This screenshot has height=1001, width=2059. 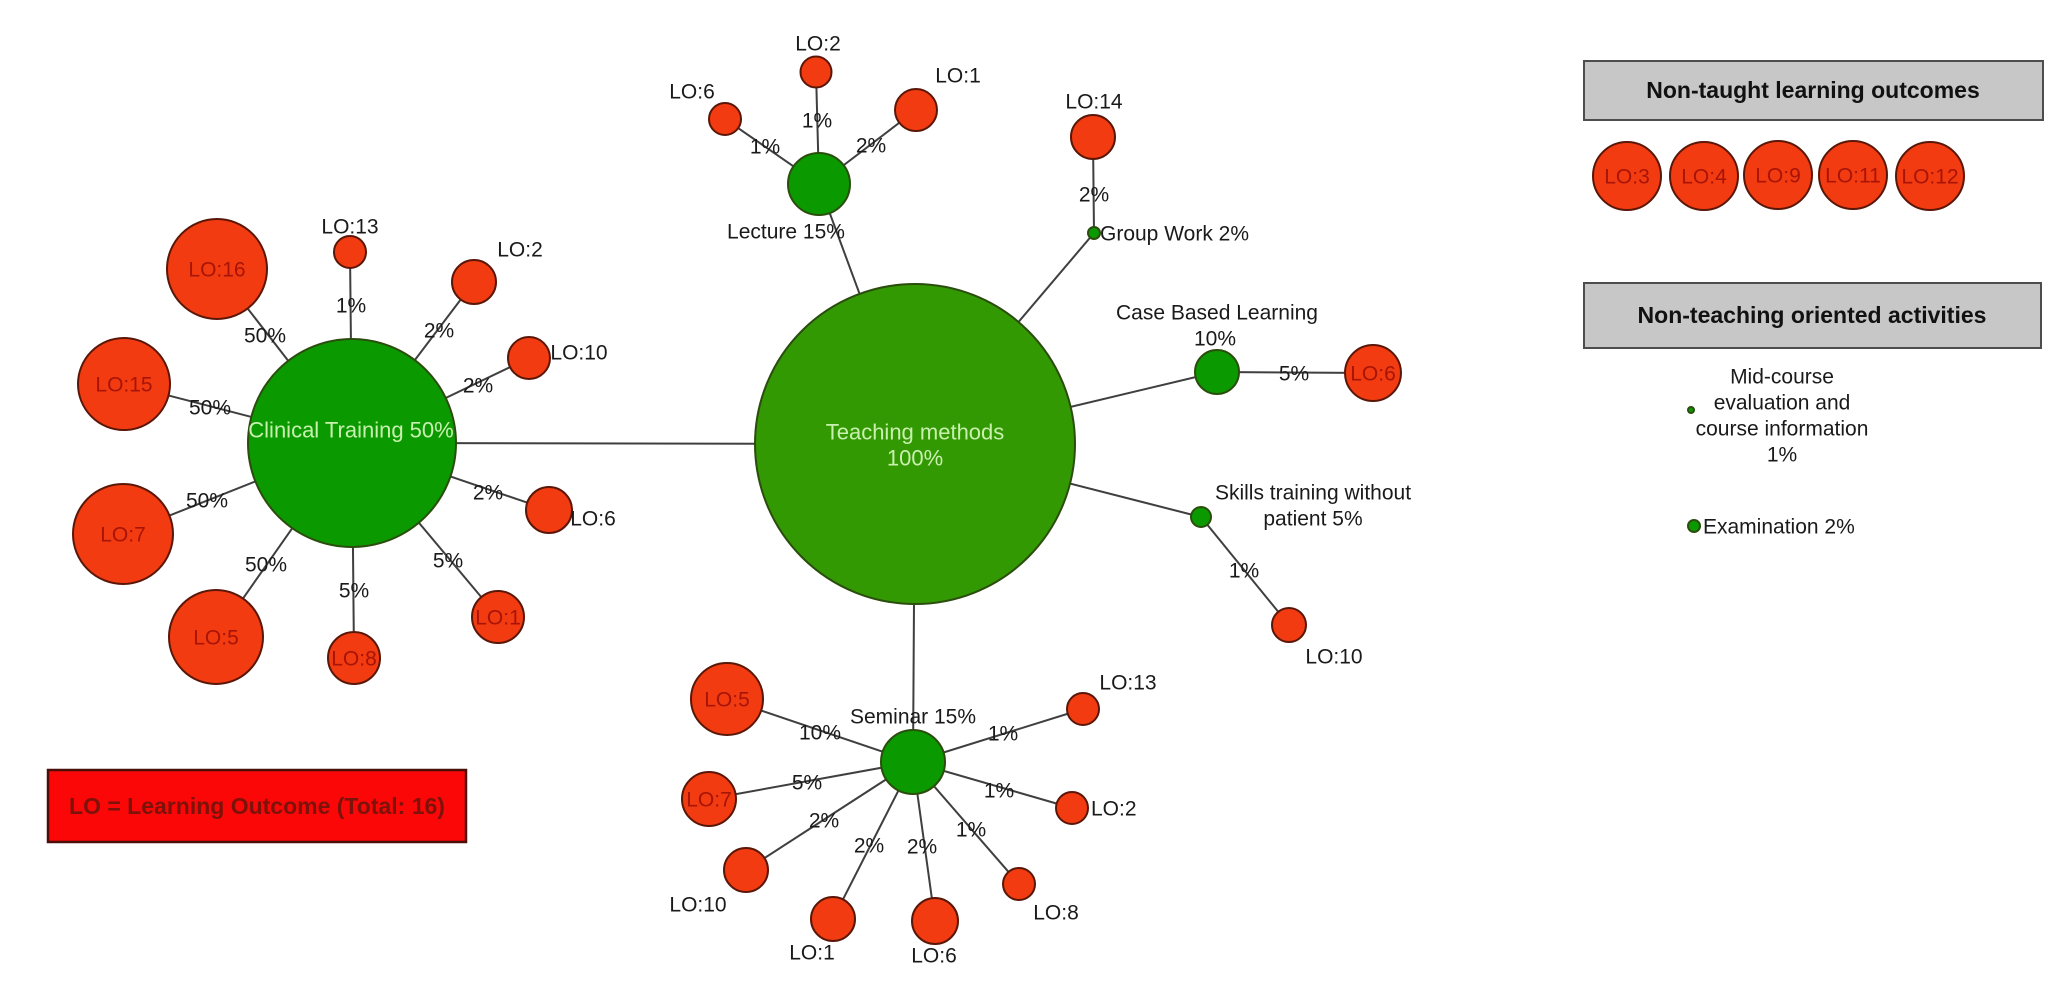 I want to click on svg-text: LO:4, so click(x=1704, y=176).